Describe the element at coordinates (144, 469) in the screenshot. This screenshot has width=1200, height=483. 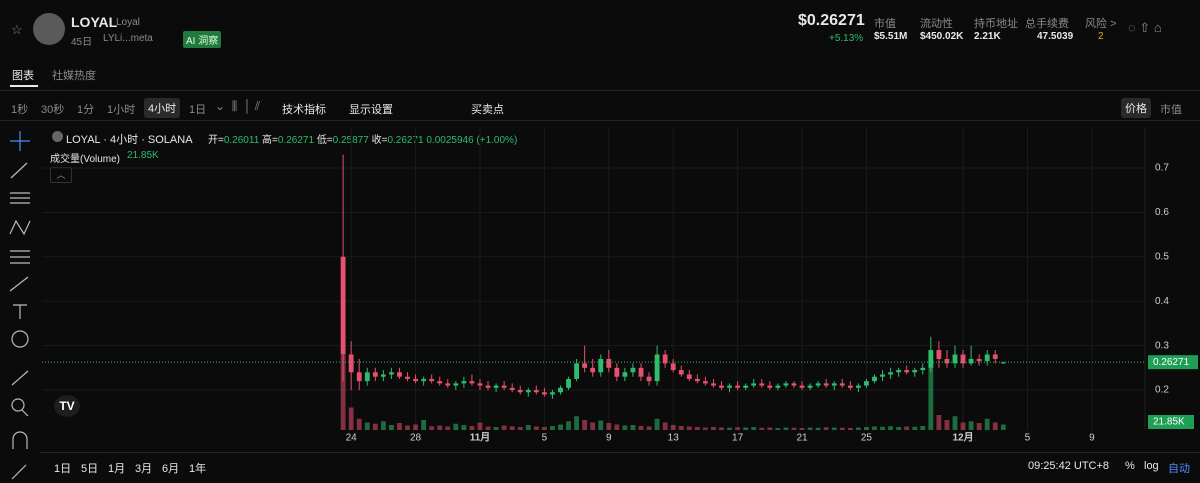
I see `range: 3月` at that location.